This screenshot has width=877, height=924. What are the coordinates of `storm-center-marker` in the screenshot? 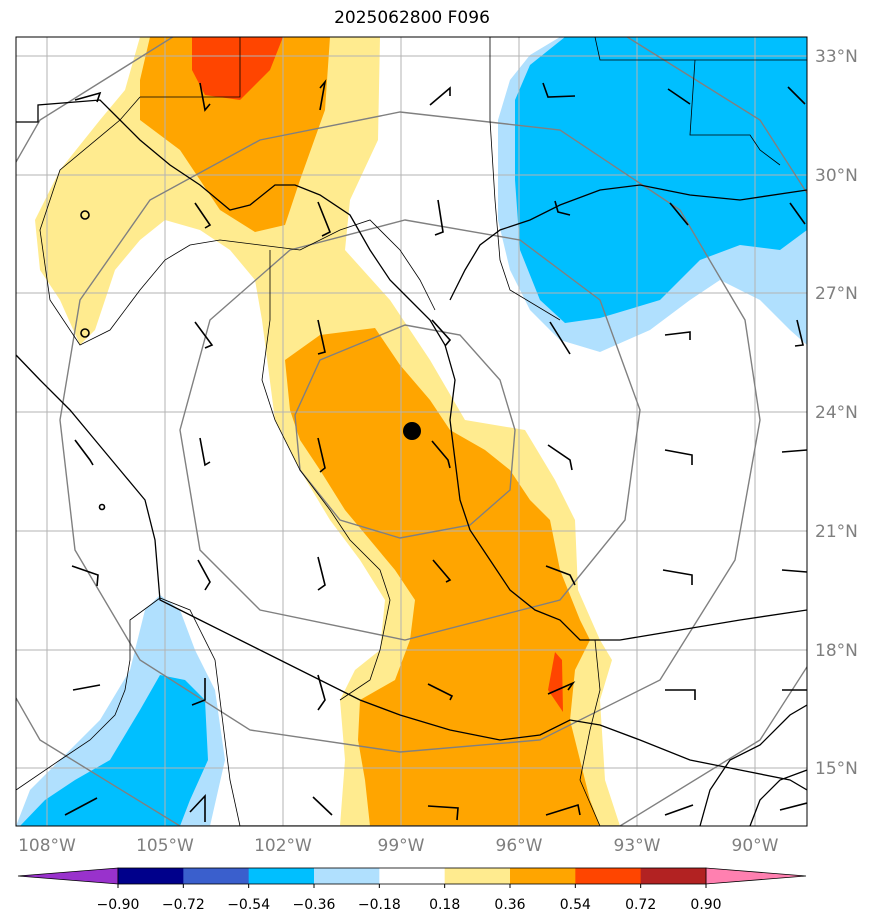 It's located at (412, 431).